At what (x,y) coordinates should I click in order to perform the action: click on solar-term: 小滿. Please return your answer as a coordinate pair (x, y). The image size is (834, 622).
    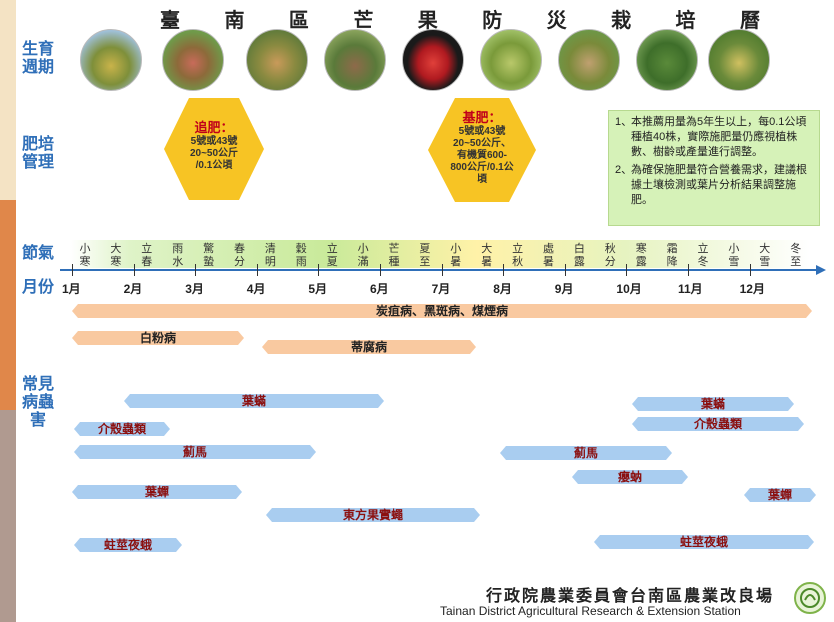
    Looking at the image, I should click on (363, 255).